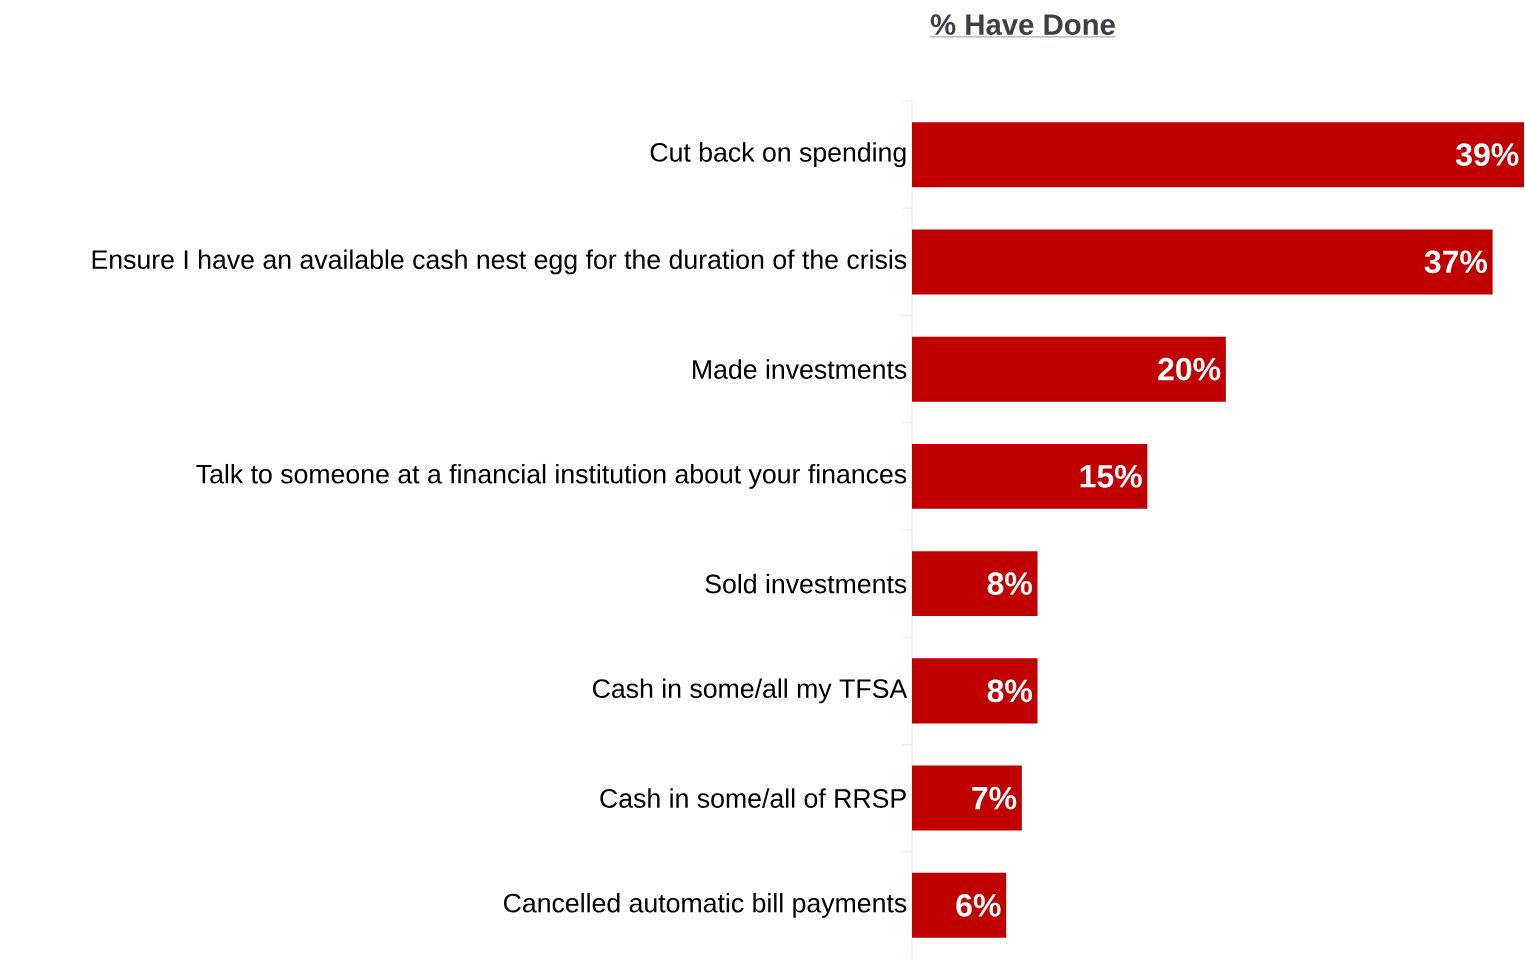 This screenshot has height=959, width=1525. I want to click on y-tick-label: Cash in some/all of RRSP, so click(753, 798).